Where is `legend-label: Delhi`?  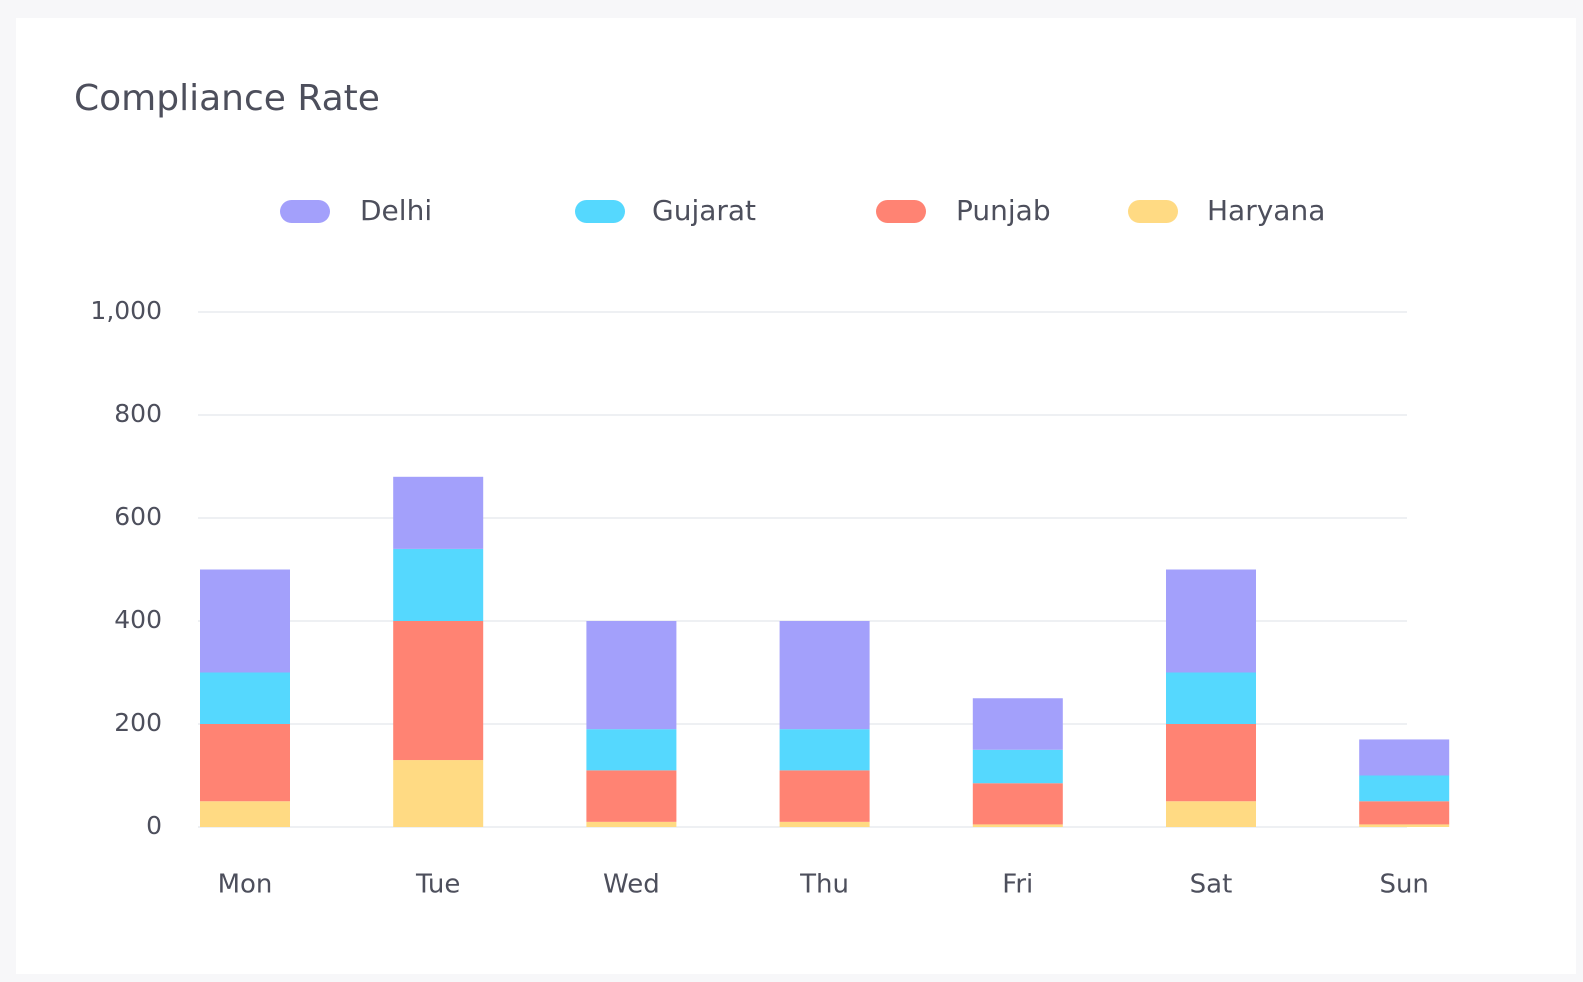 legend-label: Delhi is located at coordinates (396, 210).